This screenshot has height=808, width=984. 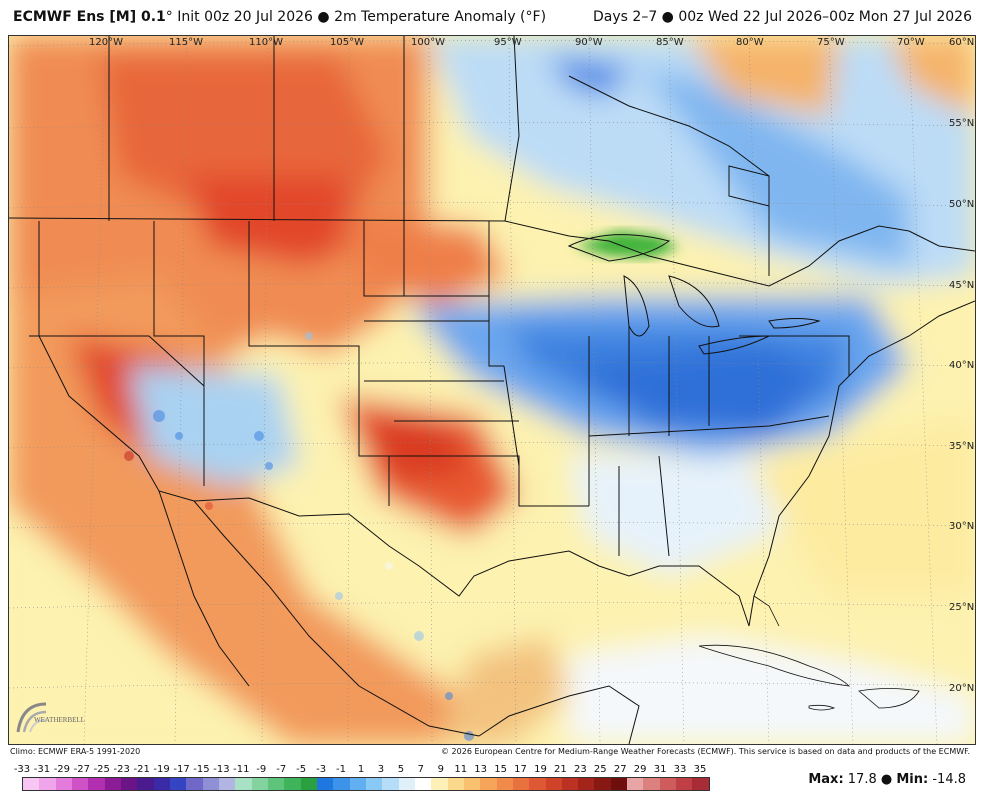 What do you see at coordinates (381, 769) in the screenshot?
I see `legend-label: 3` at bounding box center [381, 769].